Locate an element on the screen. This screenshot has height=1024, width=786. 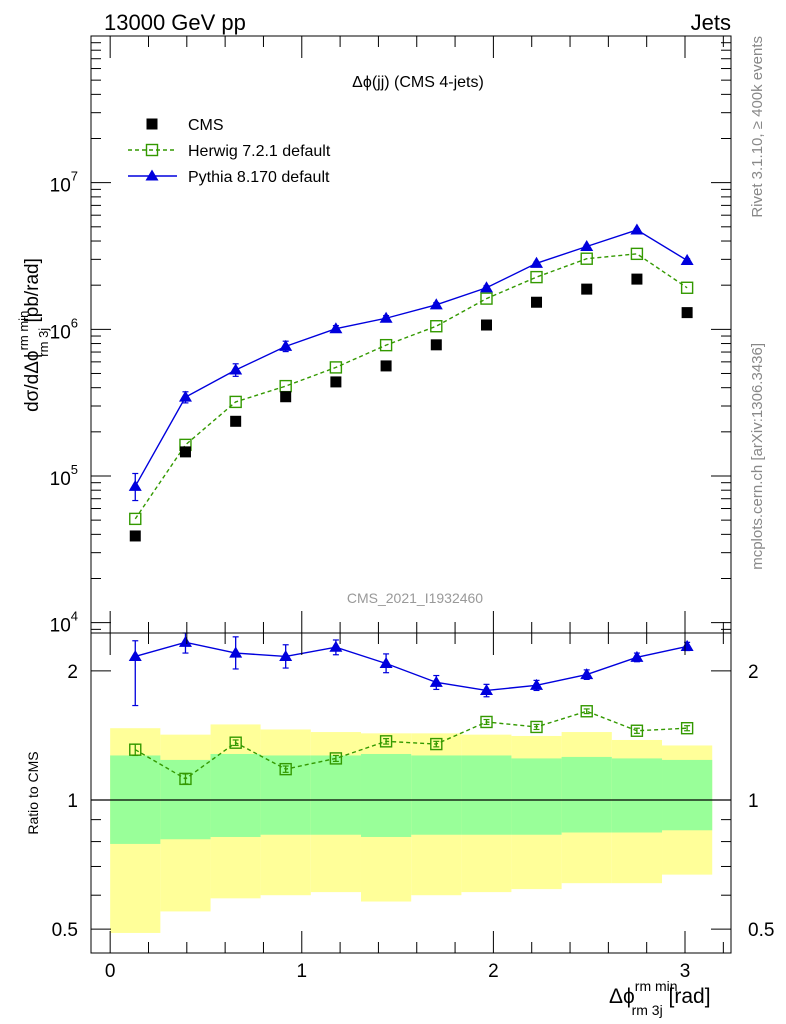
y-tick-label: 10⁵ is located at coordinates (64, 476).